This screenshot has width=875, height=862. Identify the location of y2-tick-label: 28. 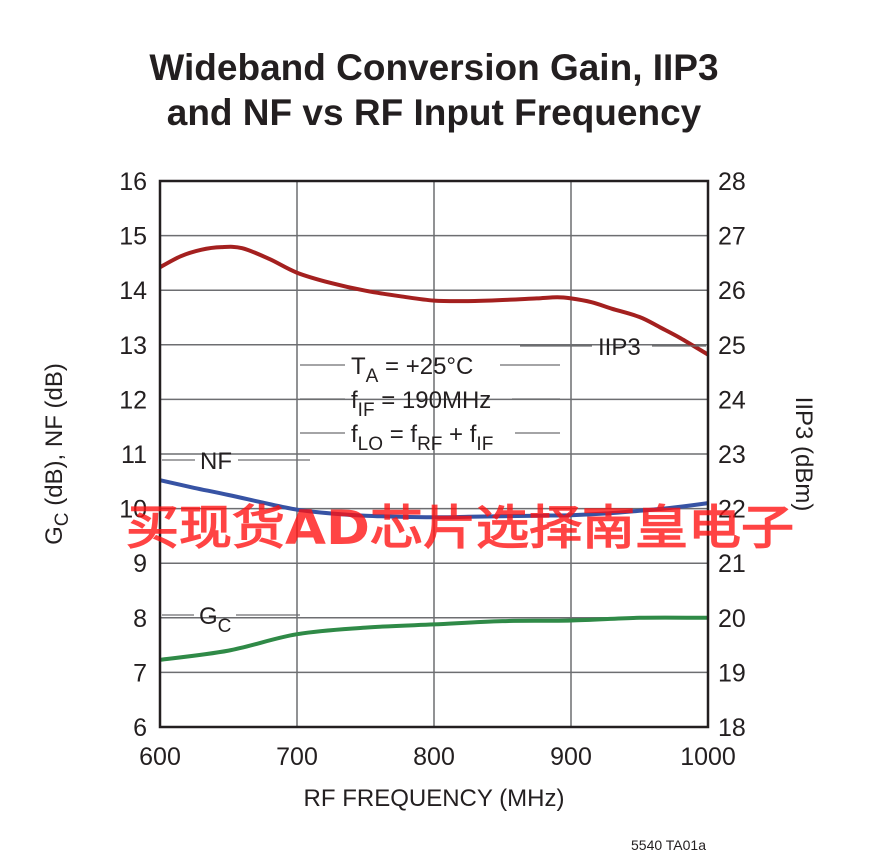
(732, 182).